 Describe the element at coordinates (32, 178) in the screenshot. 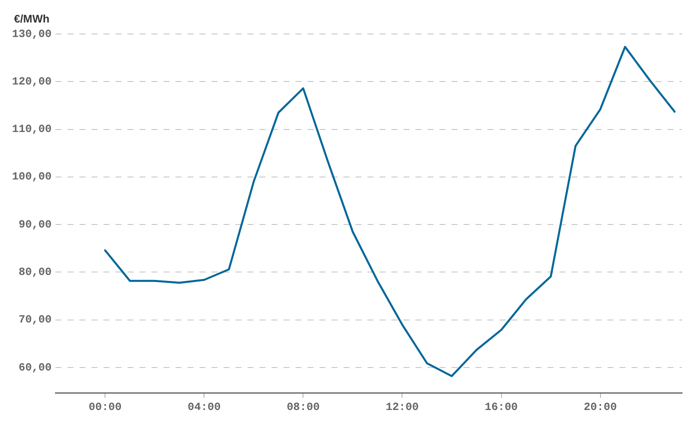

I see `y-tick-label: 100,00` at that location.